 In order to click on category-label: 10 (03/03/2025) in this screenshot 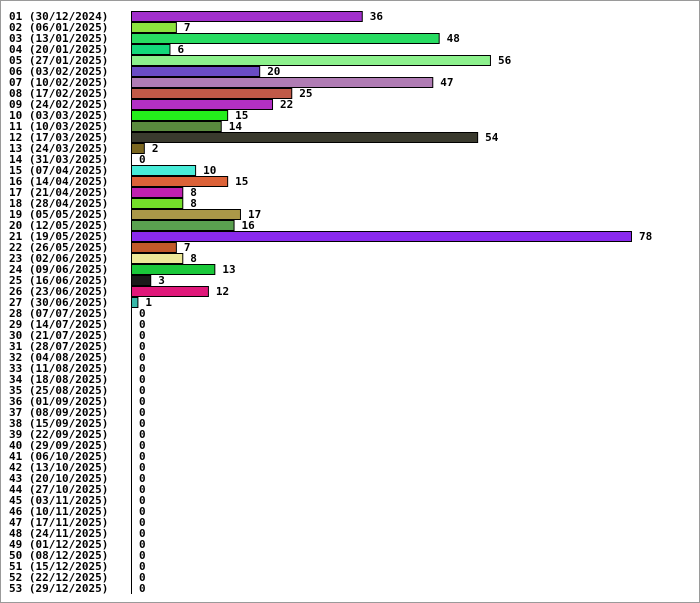, I will do `click(58, 115)`.